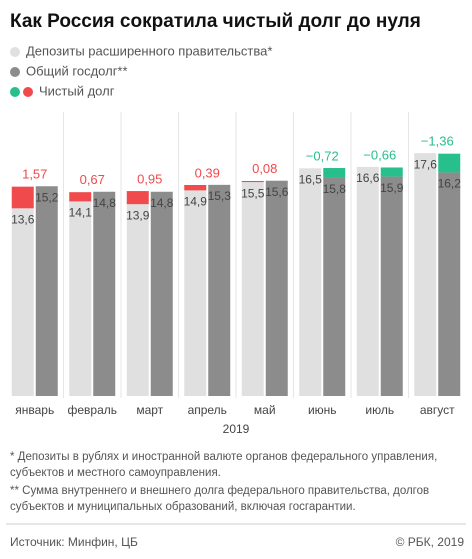 The image size is (472, 559). Describe the element at coordinates (149, 50) in the screenshot. I see `legend-label: Депозиты расширенного правительства*` at that location.